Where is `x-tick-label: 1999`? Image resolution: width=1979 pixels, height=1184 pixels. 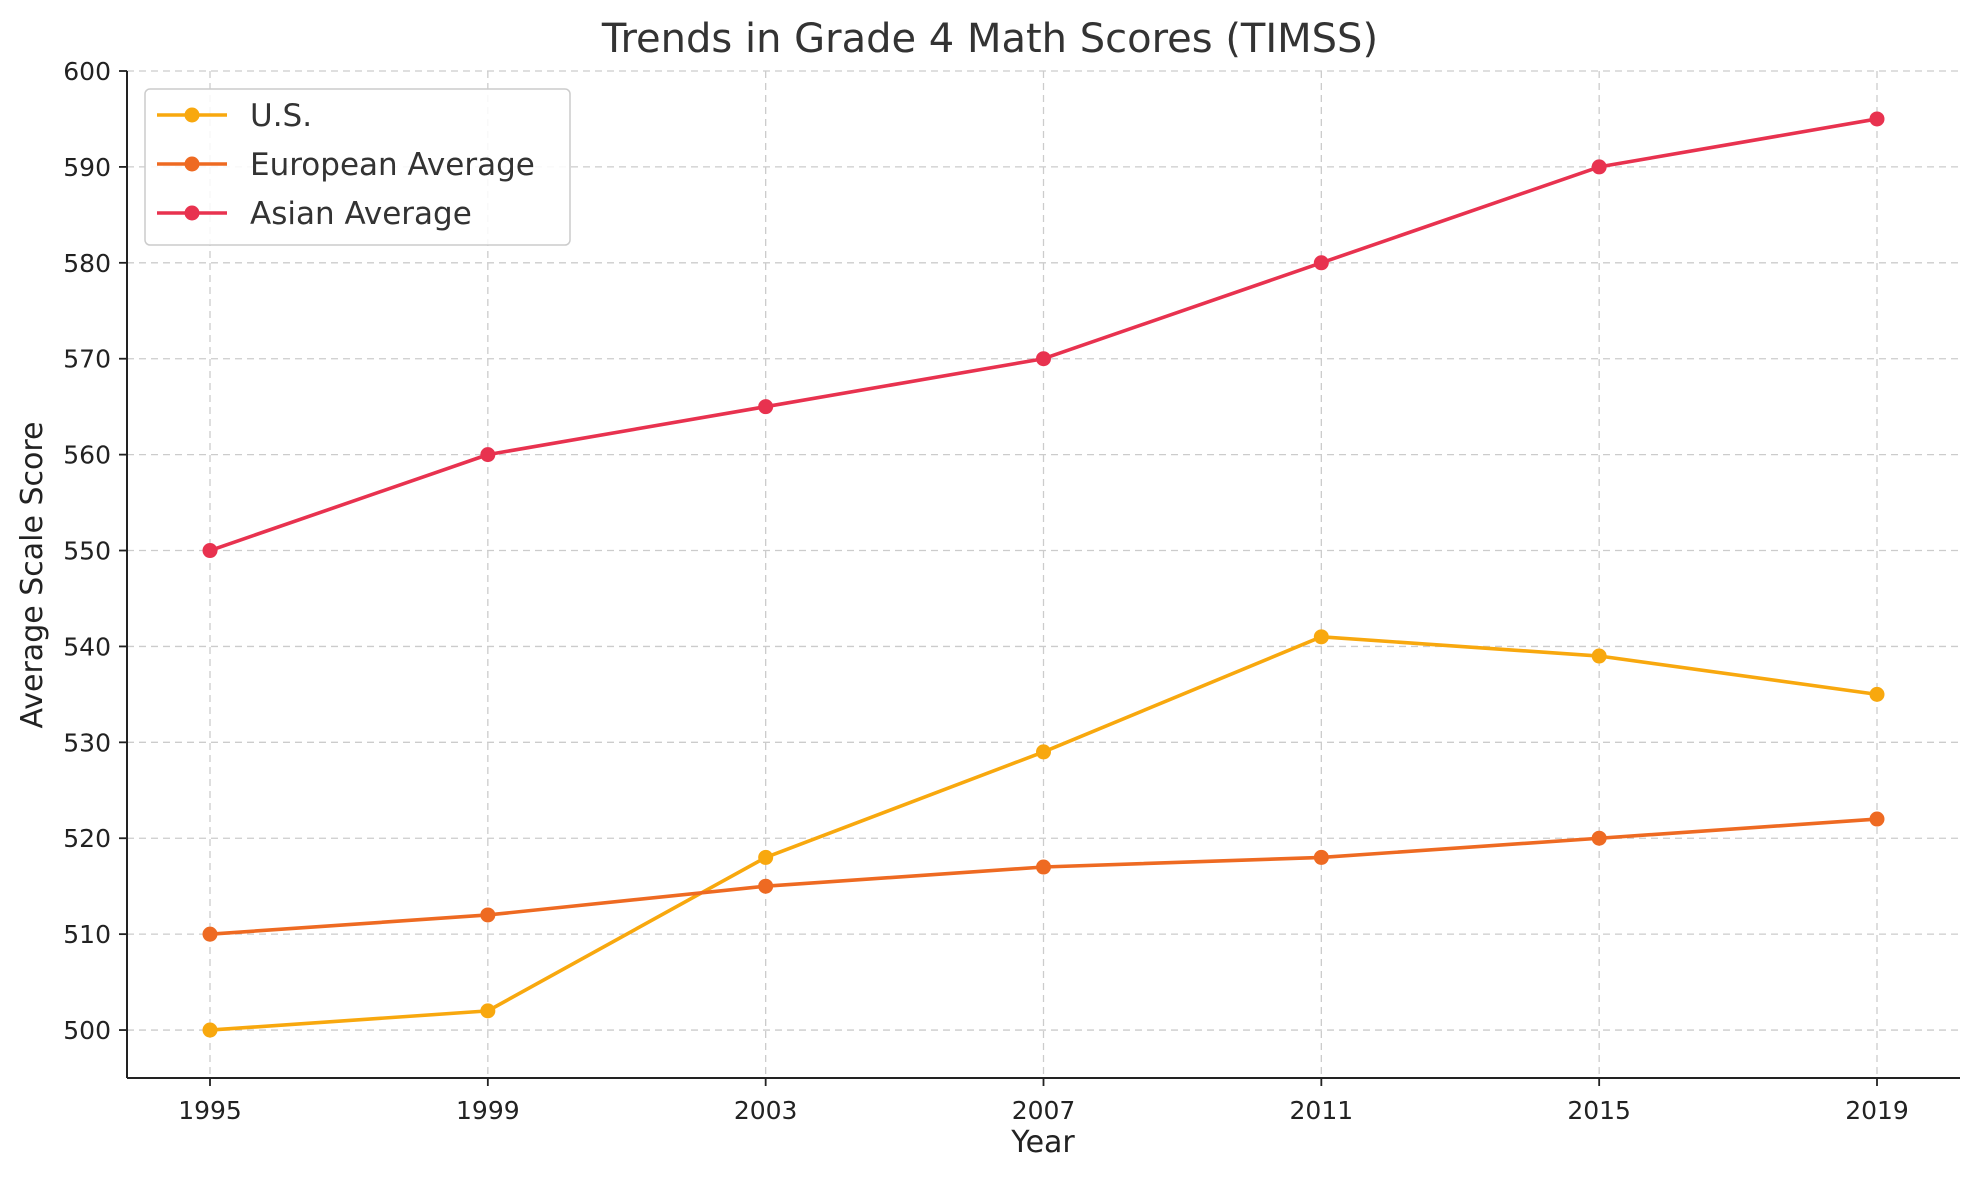
x-tick-label: 1999 is located at coordinates (488, 1110).